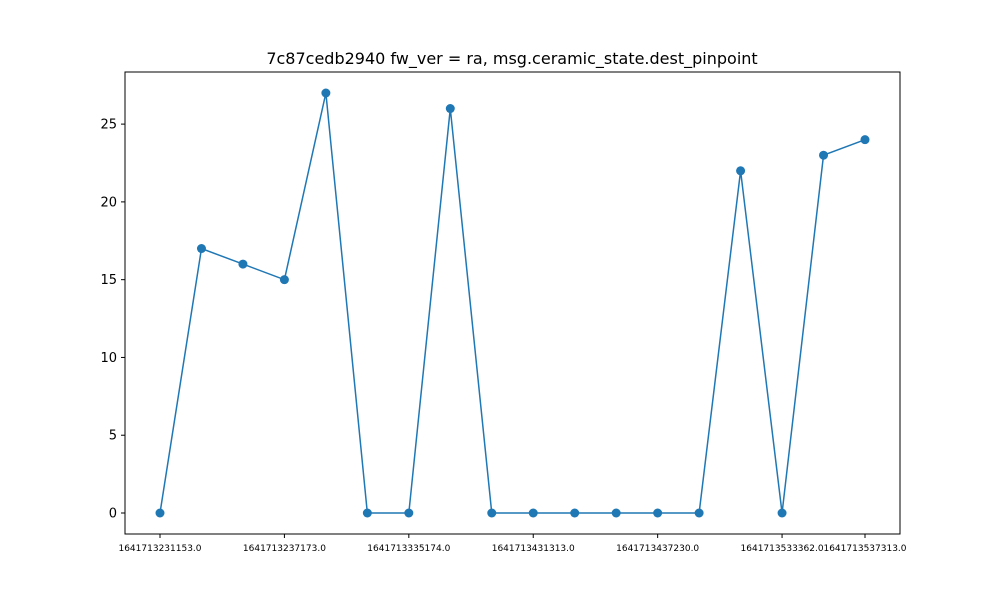 Image resolution: width=1000 pixels, height=600 pixels. What do you see at coordinates (112, 320) in the screenshot?
I see `y-axis: 0 5 10 15 20 25` at bounding box center [112, 320].